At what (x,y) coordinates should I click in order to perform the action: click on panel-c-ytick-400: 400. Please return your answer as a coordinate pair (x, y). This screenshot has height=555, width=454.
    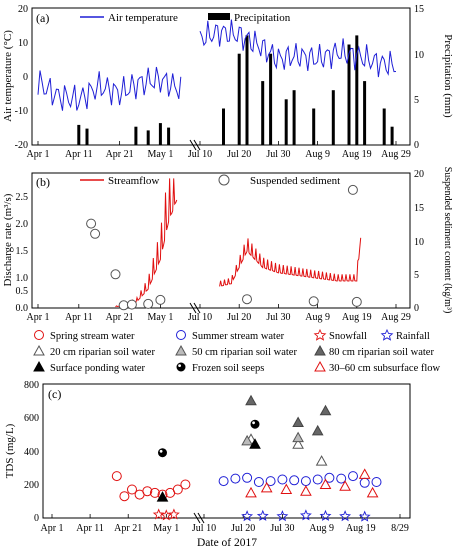
    Looking at the image, I should click on (31, 452).